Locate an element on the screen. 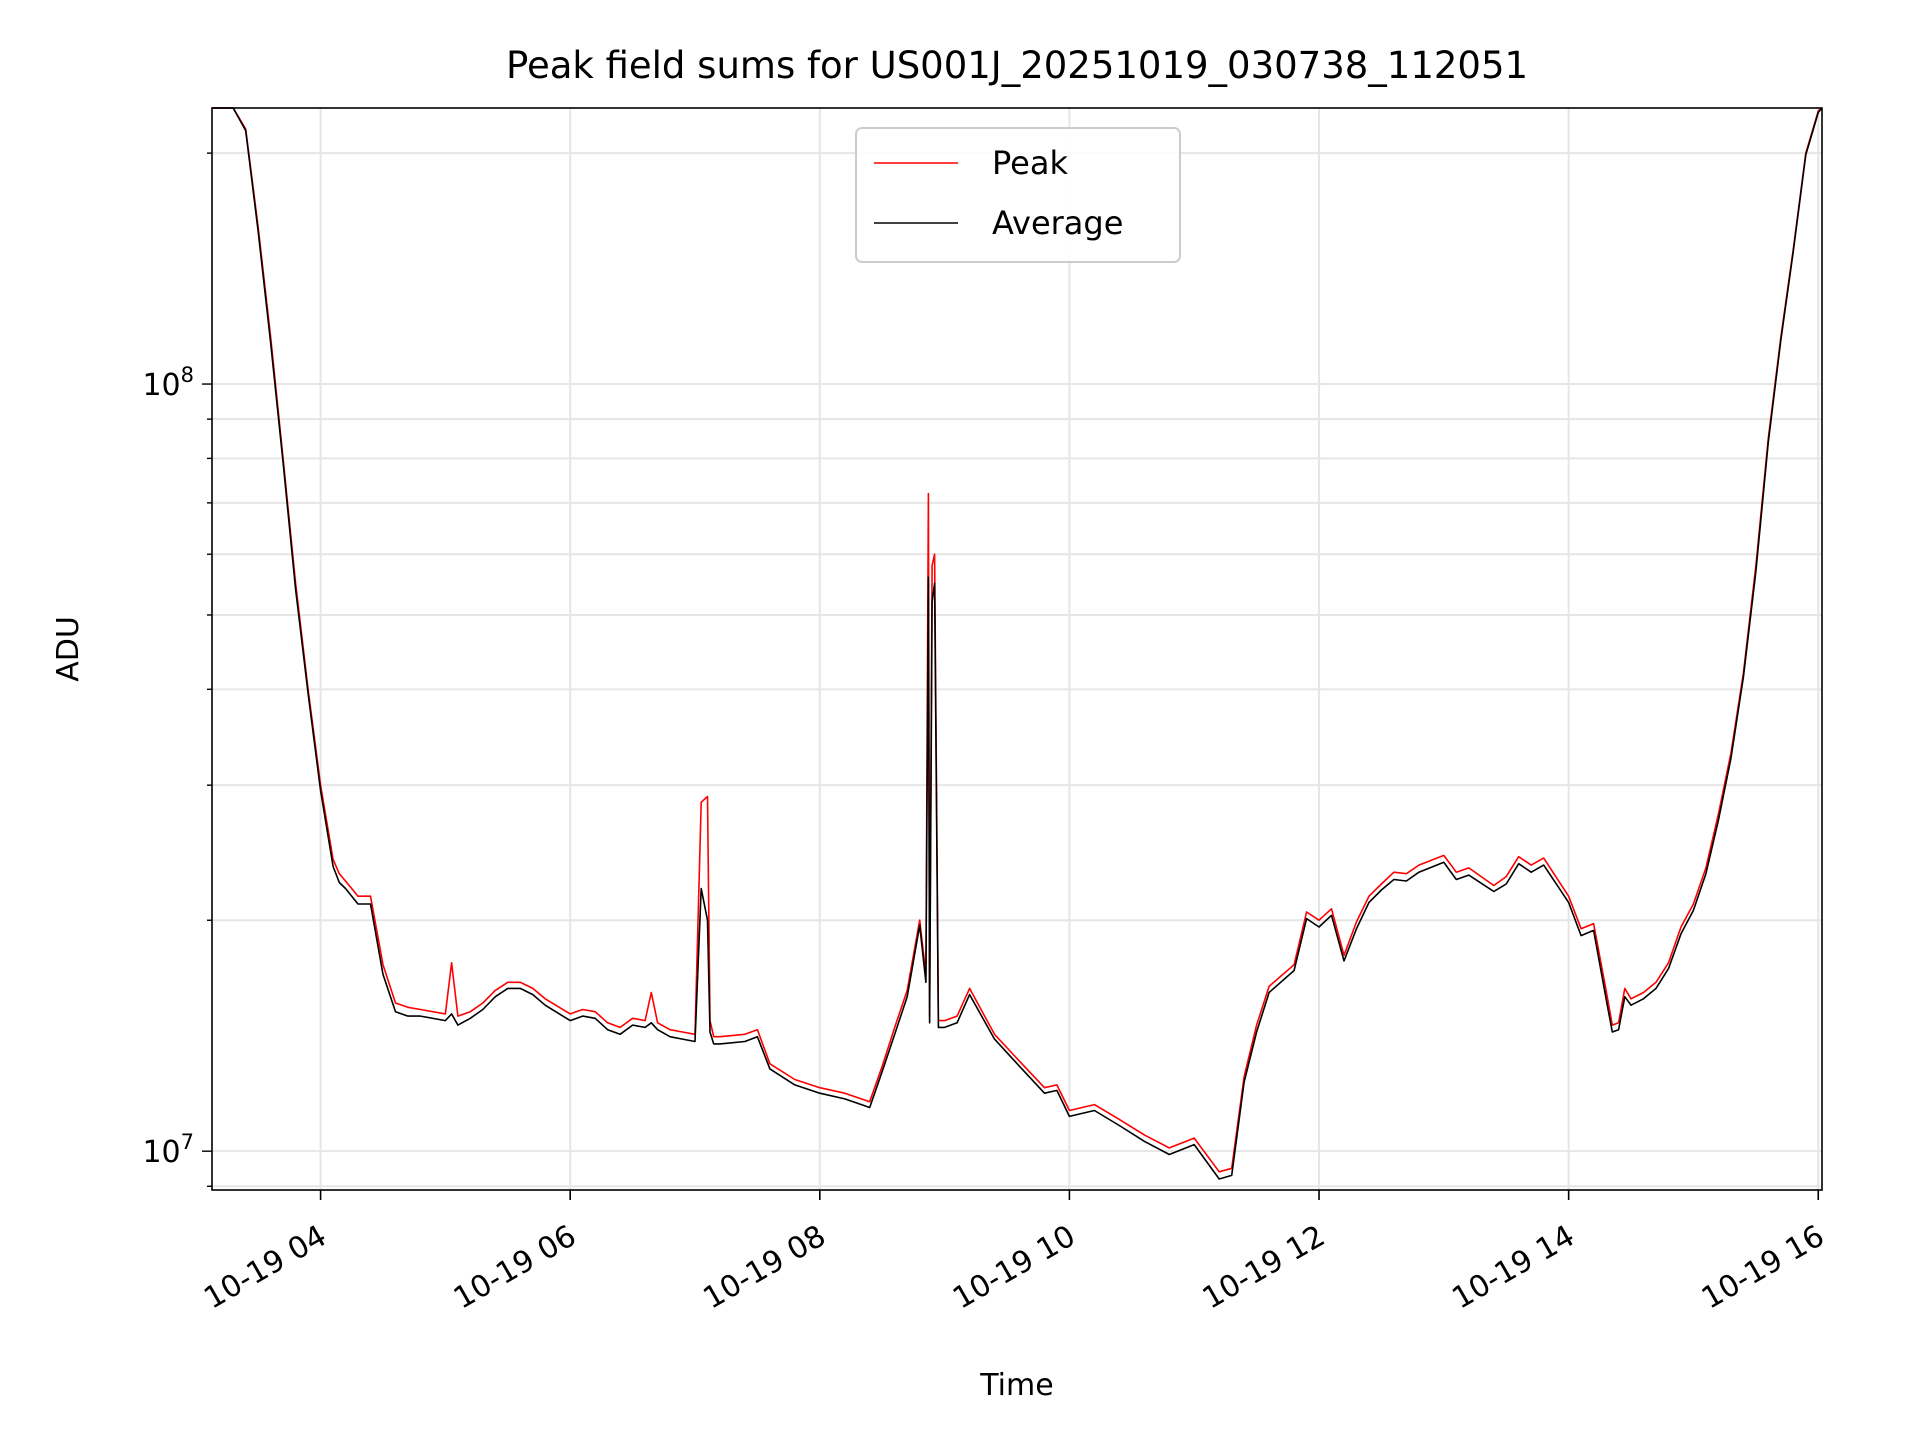 Image resolution: width=1920 pixels, height=1440 pixels. y-tick-exponent: 8 is located at coordinates (187, 375).